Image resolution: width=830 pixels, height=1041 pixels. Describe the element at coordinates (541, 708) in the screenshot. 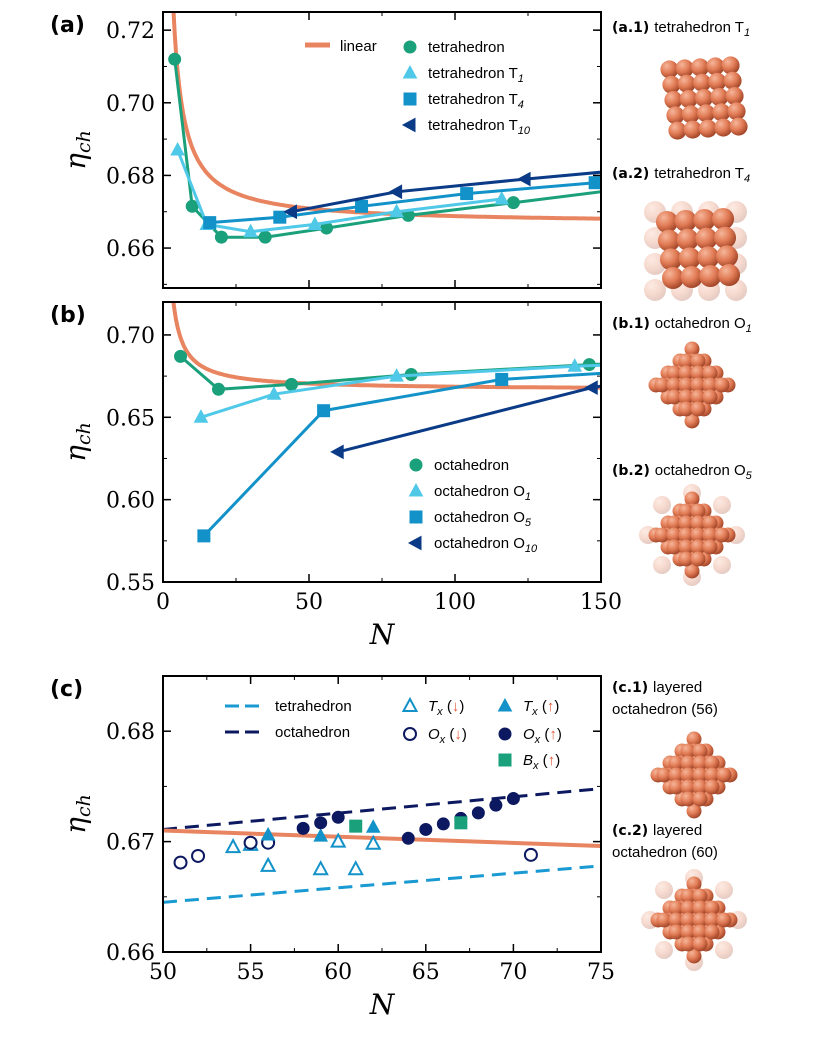

I see `legend-label-tx-up: Tx (↑)` at that location.